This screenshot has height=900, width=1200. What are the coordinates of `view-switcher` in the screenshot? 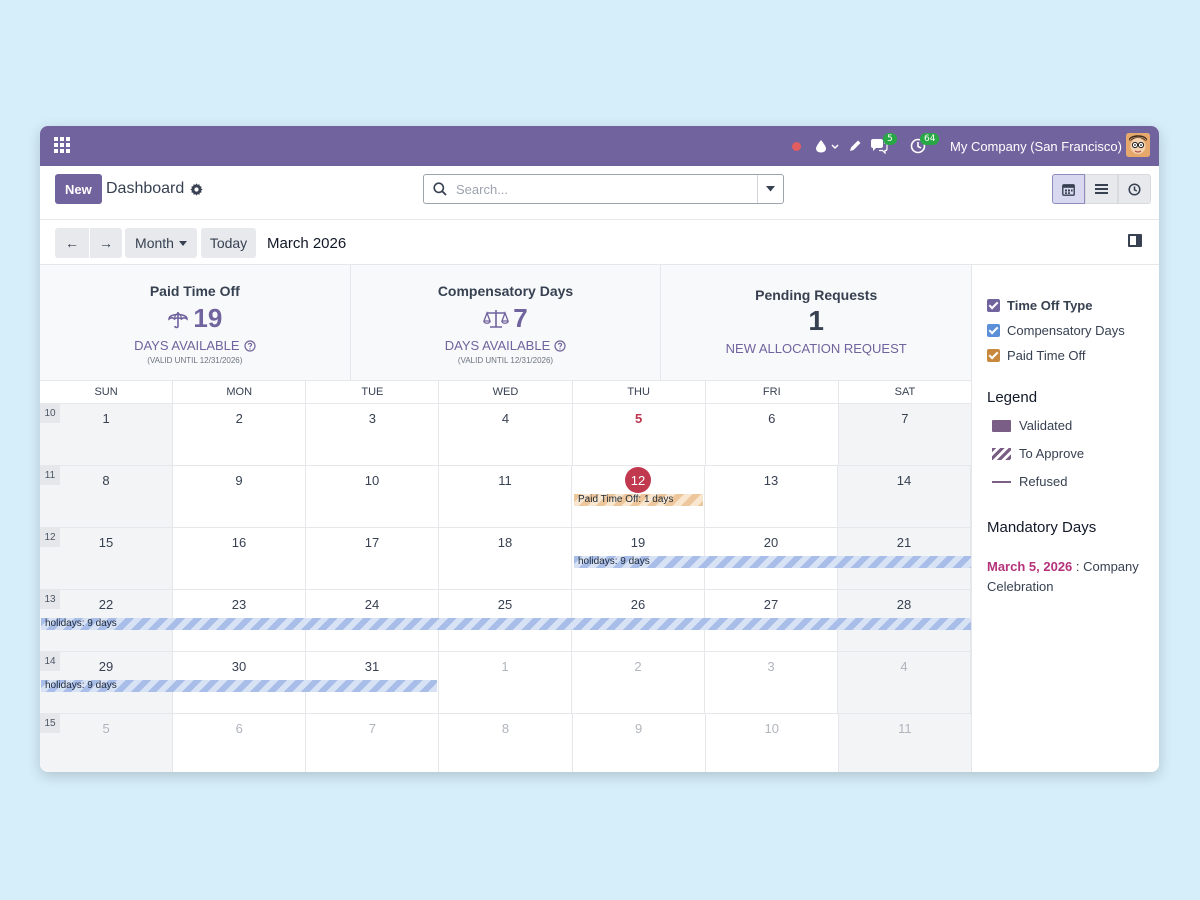 It's located at (1101, 189).